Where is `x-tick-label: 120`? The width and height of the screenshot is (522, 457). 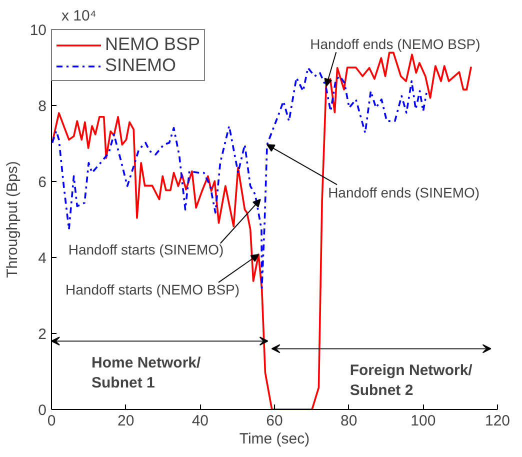 x-tick-label: 120 is located at coordinates (497, 421).